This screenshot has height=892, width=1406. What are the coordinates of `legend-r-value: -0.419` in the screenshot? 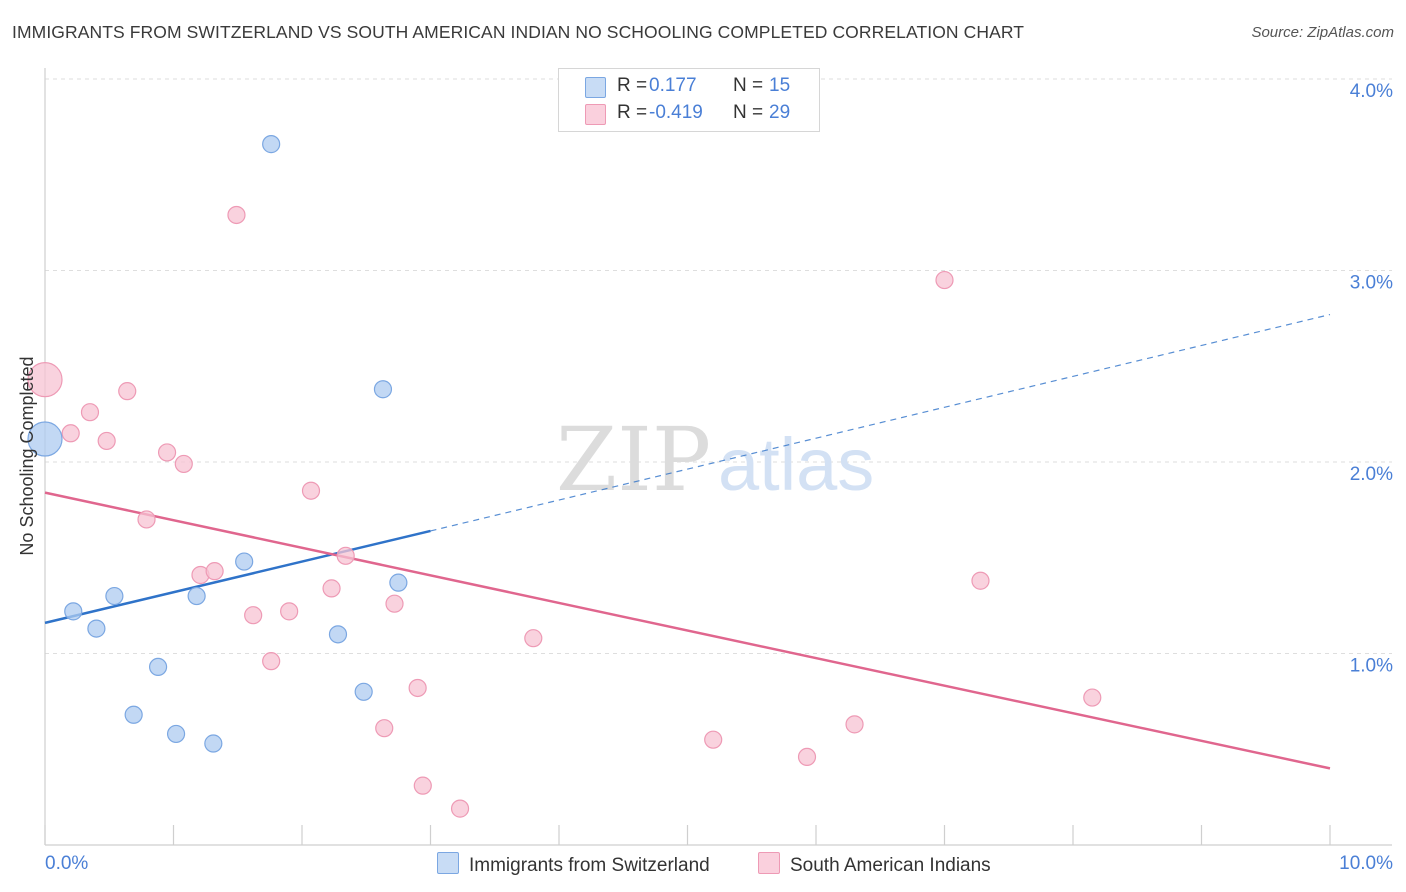 It's located at (676, 112).